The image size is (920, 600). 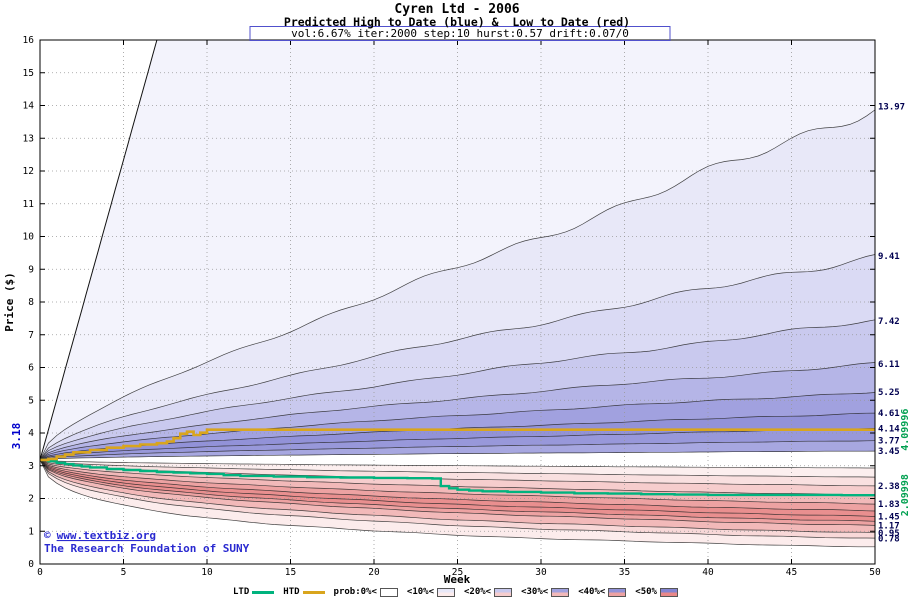 What do you see at coordinates (31, 499) in the screenshot?
I see `y-tick-label: 2` at bounding box center [31, 499].